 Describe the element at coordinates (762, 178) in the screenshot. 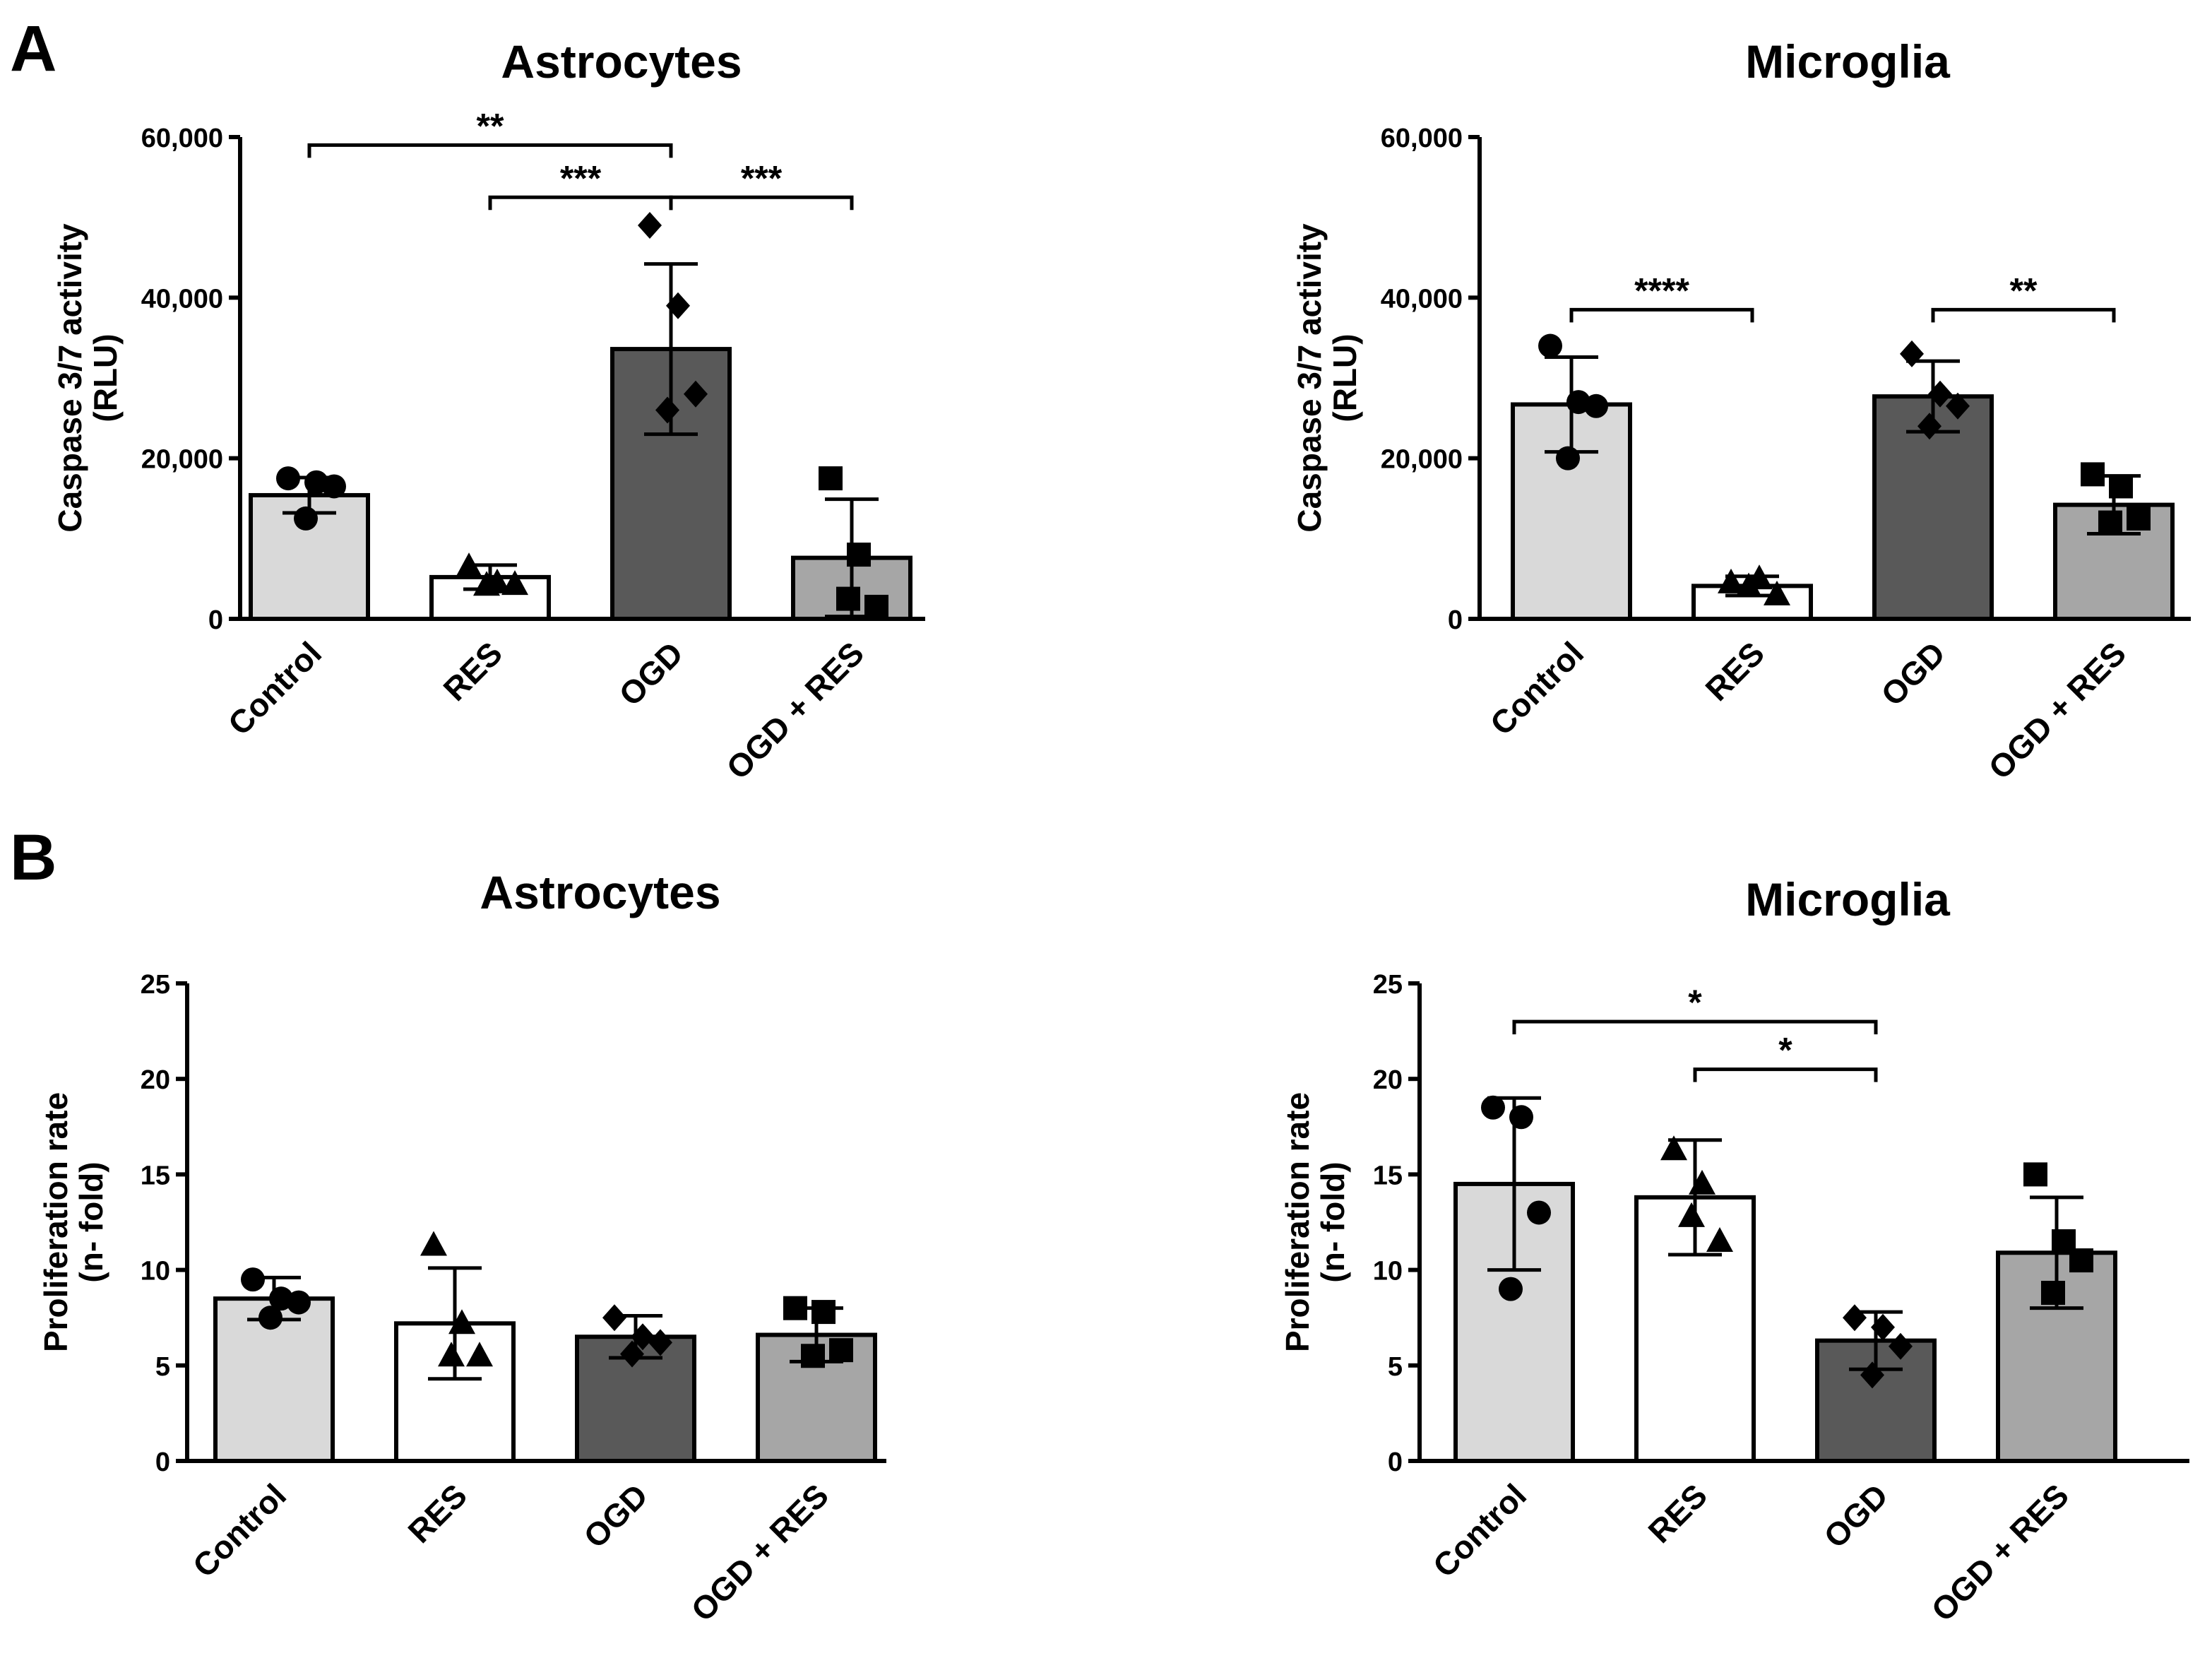

I see `significance-label: ***` at that location.